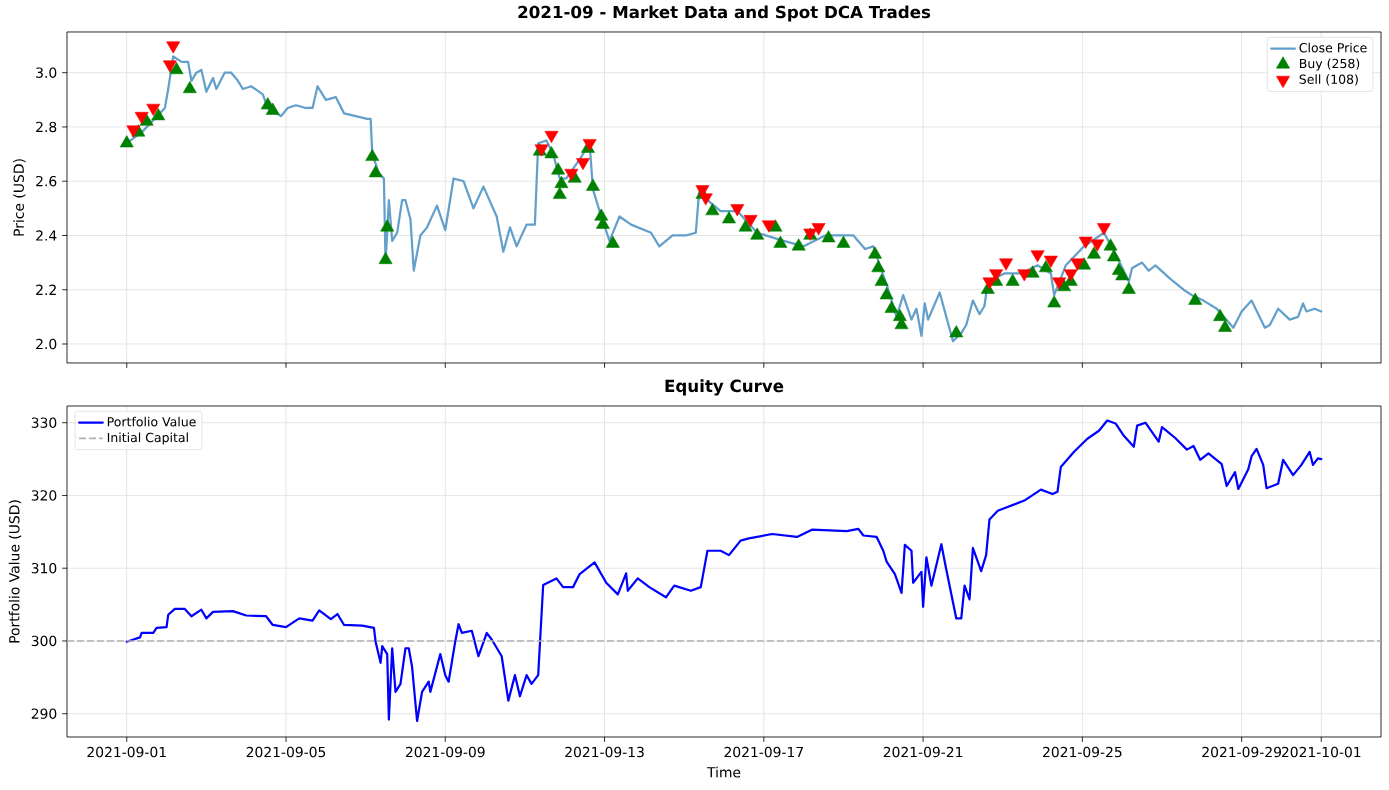 Image resolution: width=1389 pixels, height=790 pixels. I want to click on x-tick-label: 2021-09-21, so click(923, 752).